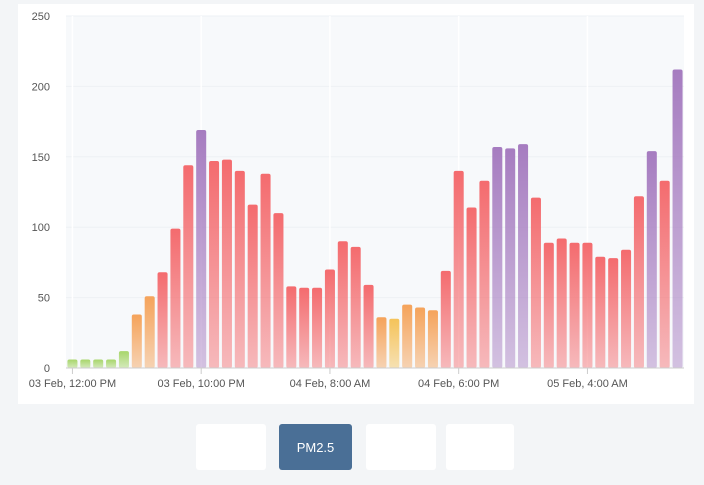 Image resolution: width=704 pixels, height=485 pixels. What do you see at coordinates (587, 384) in the screenshot?
I see `x-tick-label: 05 Feb, 4:00 AM` at bounding box center [587, 384].